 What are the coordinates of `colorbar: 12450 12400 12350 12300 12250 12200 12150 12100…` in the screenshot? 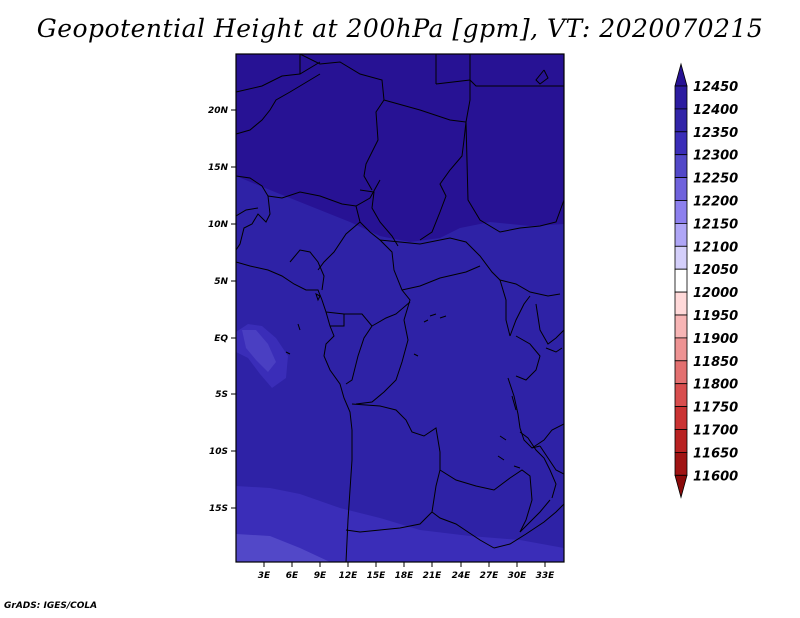 It's located at (706, 280).